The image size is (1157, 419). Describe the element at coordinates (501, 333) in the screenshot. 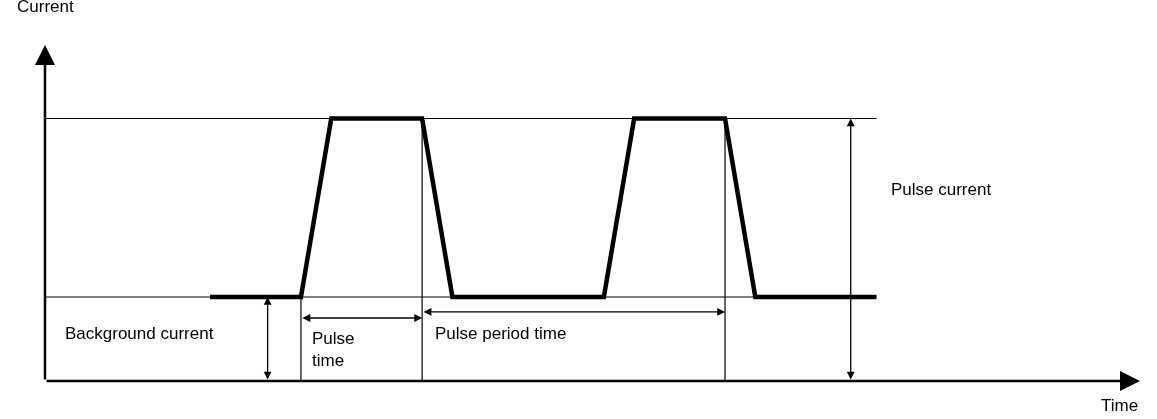

I see `annotation: Pulse period time` at that location.